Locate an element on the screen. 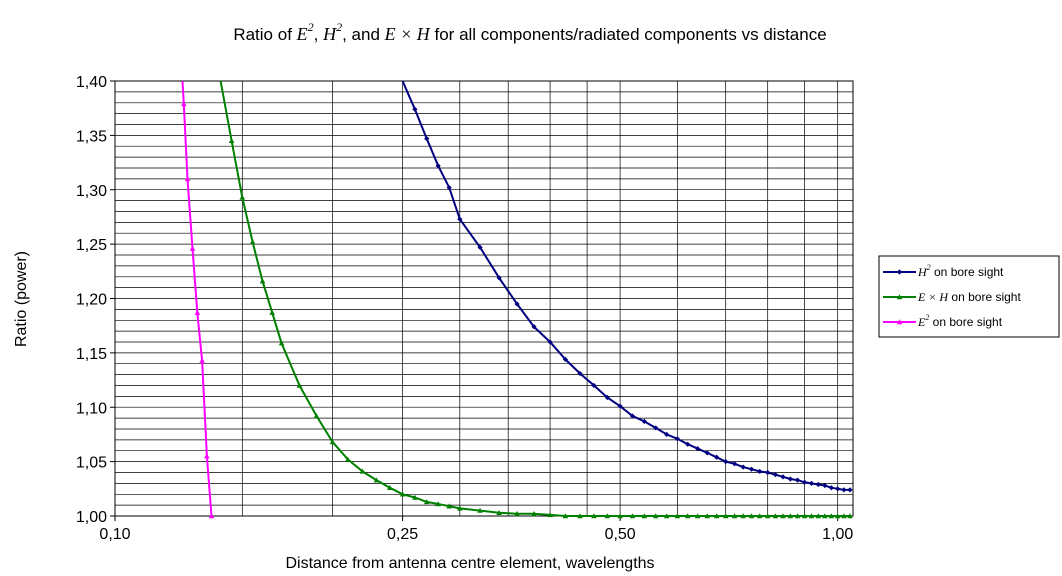 The width and height of the screenshot is (1062, 576). title-sep1: , is located at coordinates (318, 34).